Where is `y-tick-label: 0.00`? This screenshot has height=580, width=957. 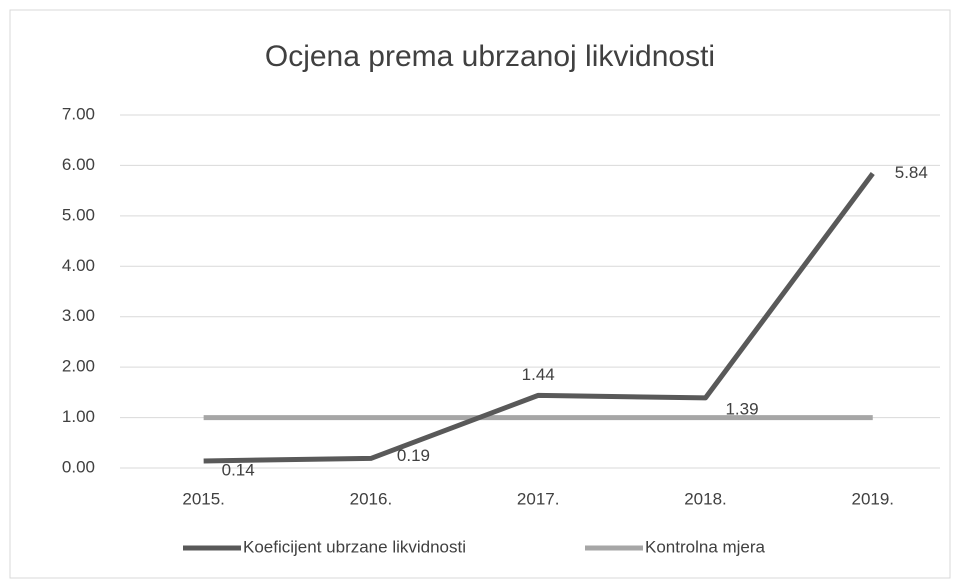
y-tick-label: 0.00 is located at coordinates (78, 466).